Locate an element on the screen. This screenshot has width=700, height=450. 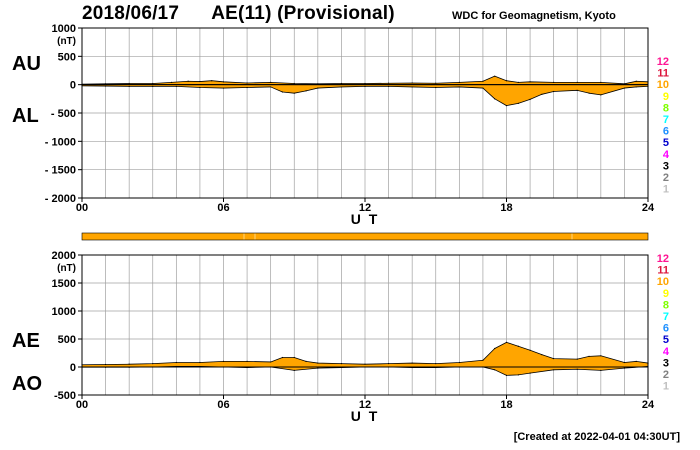
y-tick-label: 2000 is located at coordinates (64, 256).